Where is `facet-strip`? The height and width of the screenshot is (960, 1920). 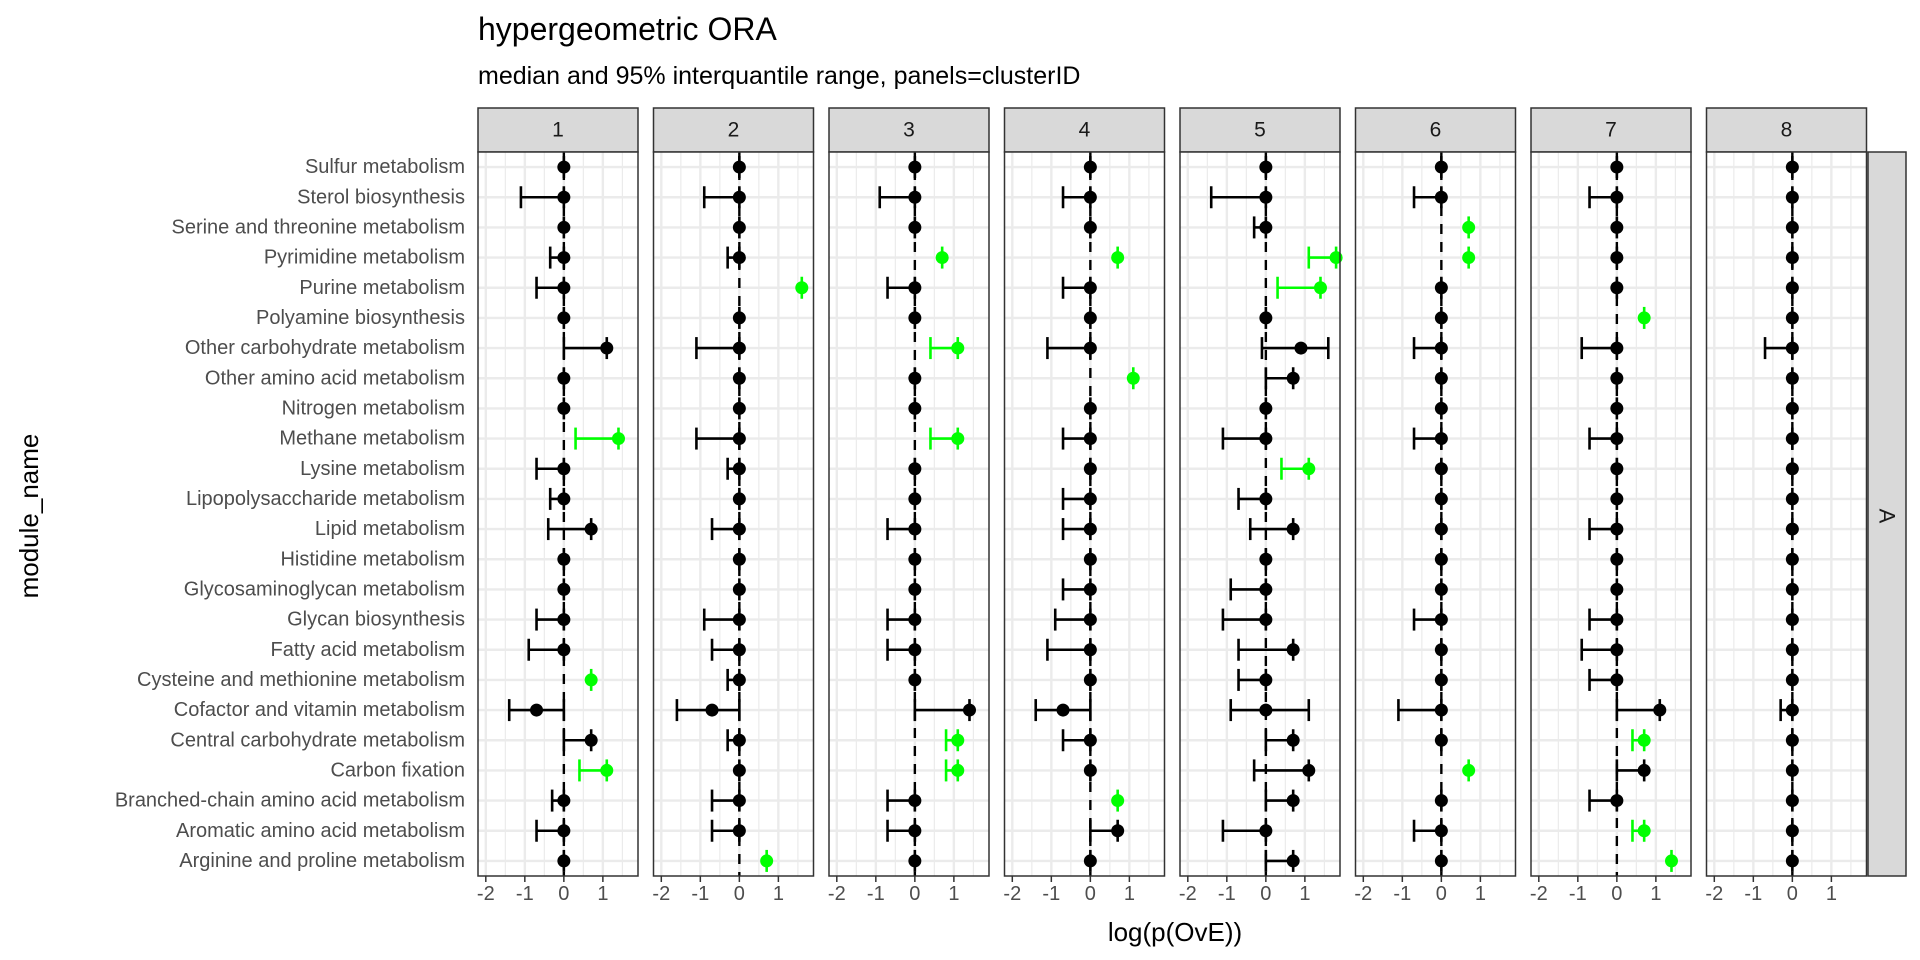
facet-strip is located at coordinates (558, 130).